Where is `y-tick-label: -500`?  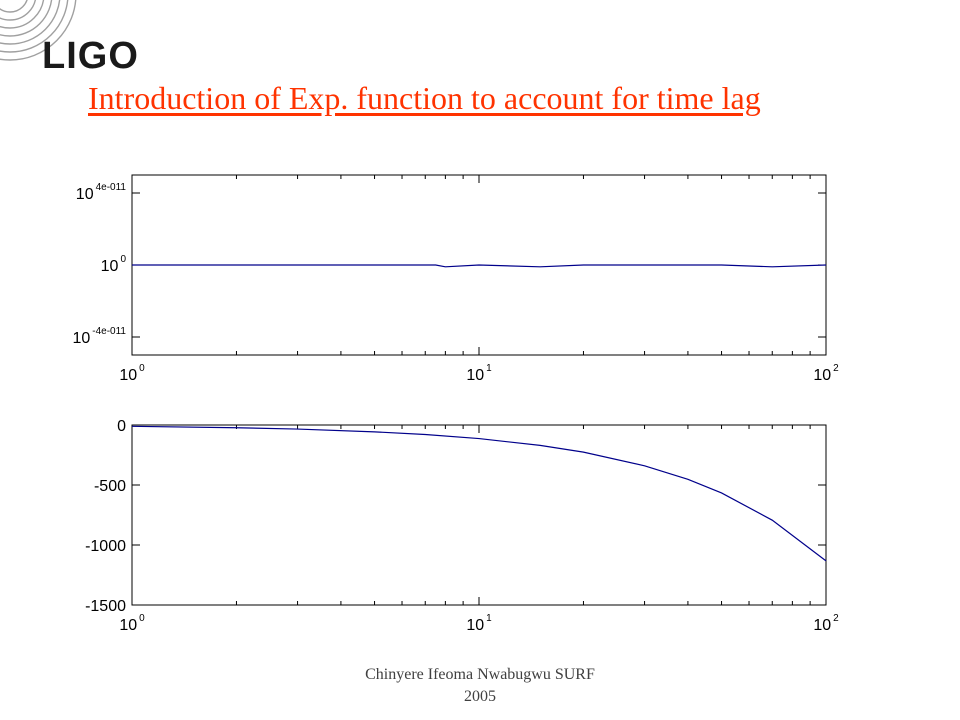 y-tick-label: -500 is located at coordinates (110, 486).